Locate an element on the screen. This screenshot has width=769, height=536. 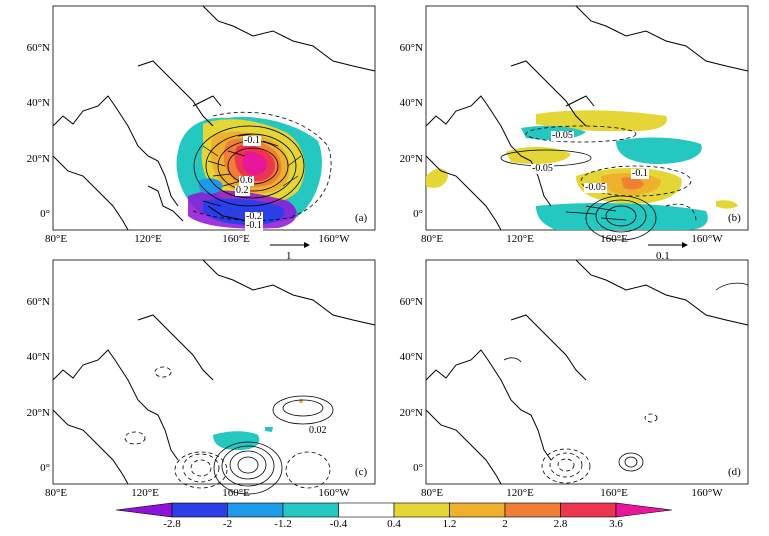
ref-vector-label: 1 is located at coordinates (289, 256).